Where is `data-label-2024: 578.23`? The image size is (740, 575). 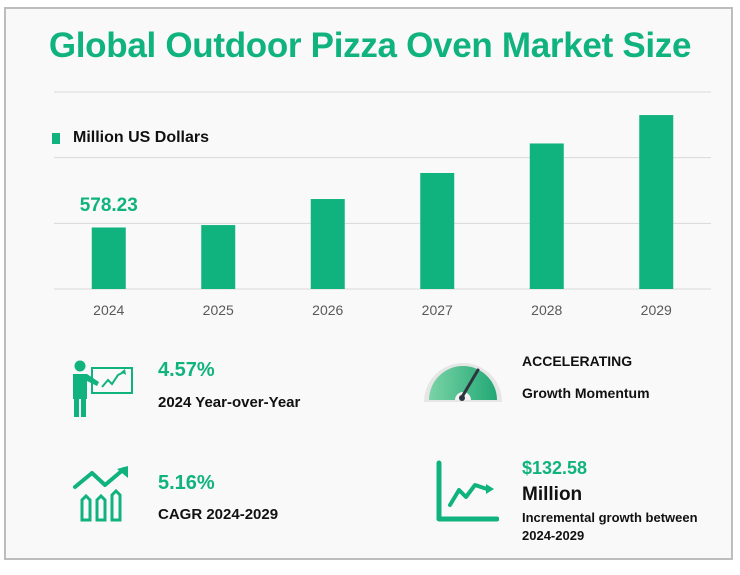
data-label-2024: 578.23 is located at coordinates (109, 205).